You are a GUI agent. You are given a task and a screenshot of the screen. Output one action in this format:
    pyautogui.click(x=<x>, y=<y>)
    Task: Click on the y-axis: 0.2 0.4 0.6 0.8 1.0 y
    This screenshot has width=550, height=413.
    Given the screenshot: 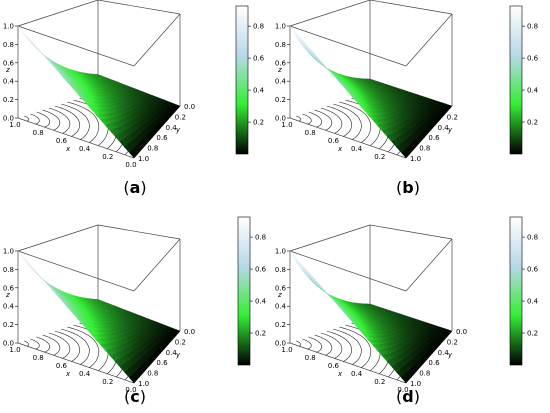 What is the action you would take?
    pyautogui.click(x=434, y=138)
    